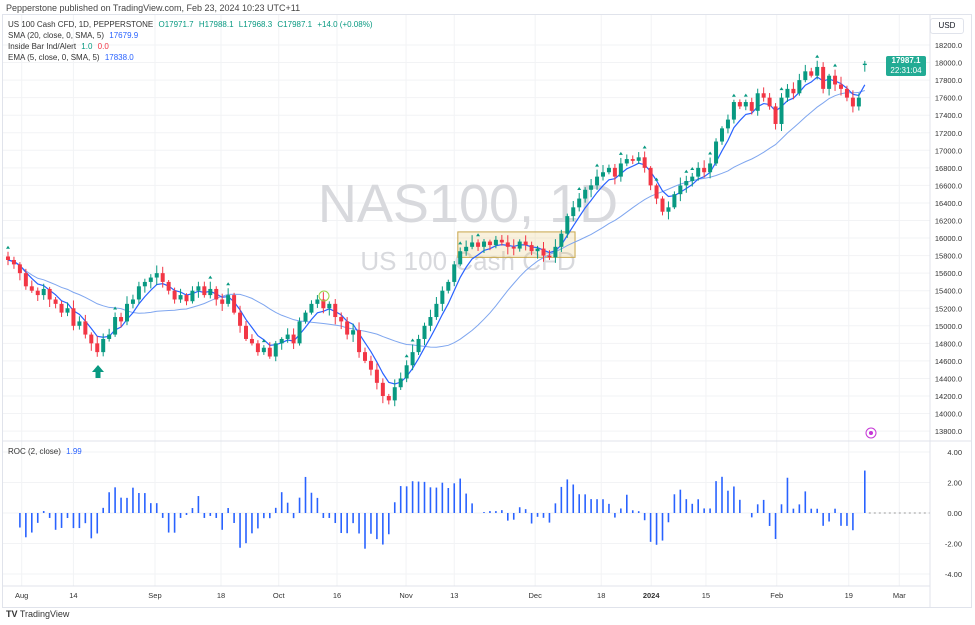  I want to click on marker-icon, so click(871, 433).